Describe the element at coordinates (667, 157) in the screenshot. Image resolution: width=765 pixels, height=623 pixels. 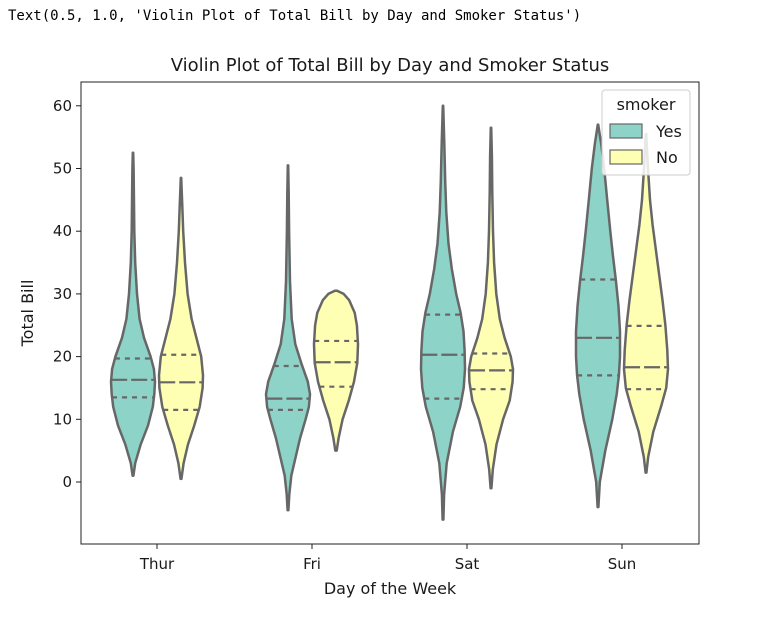
I see `legend-label-no: No` at that location.